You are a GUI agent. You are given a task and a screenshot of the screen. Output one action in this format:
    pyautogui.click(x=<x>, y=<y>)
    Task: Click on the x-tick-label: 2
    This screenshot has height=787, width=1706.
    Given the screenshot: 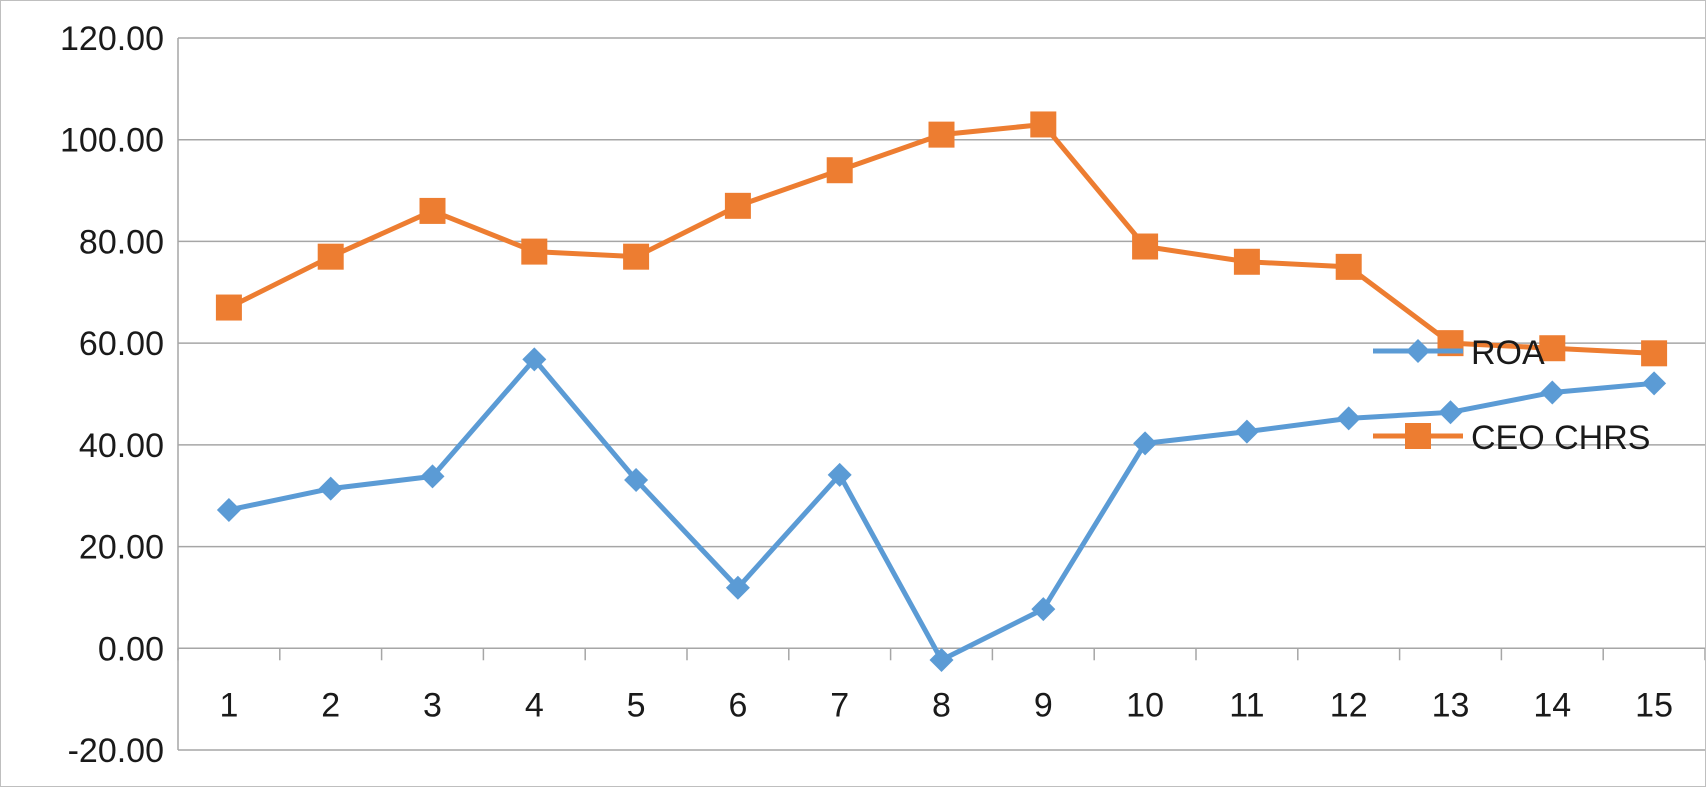 What is the action you would take?
    pyautogui.click(x=330, y=705)
    